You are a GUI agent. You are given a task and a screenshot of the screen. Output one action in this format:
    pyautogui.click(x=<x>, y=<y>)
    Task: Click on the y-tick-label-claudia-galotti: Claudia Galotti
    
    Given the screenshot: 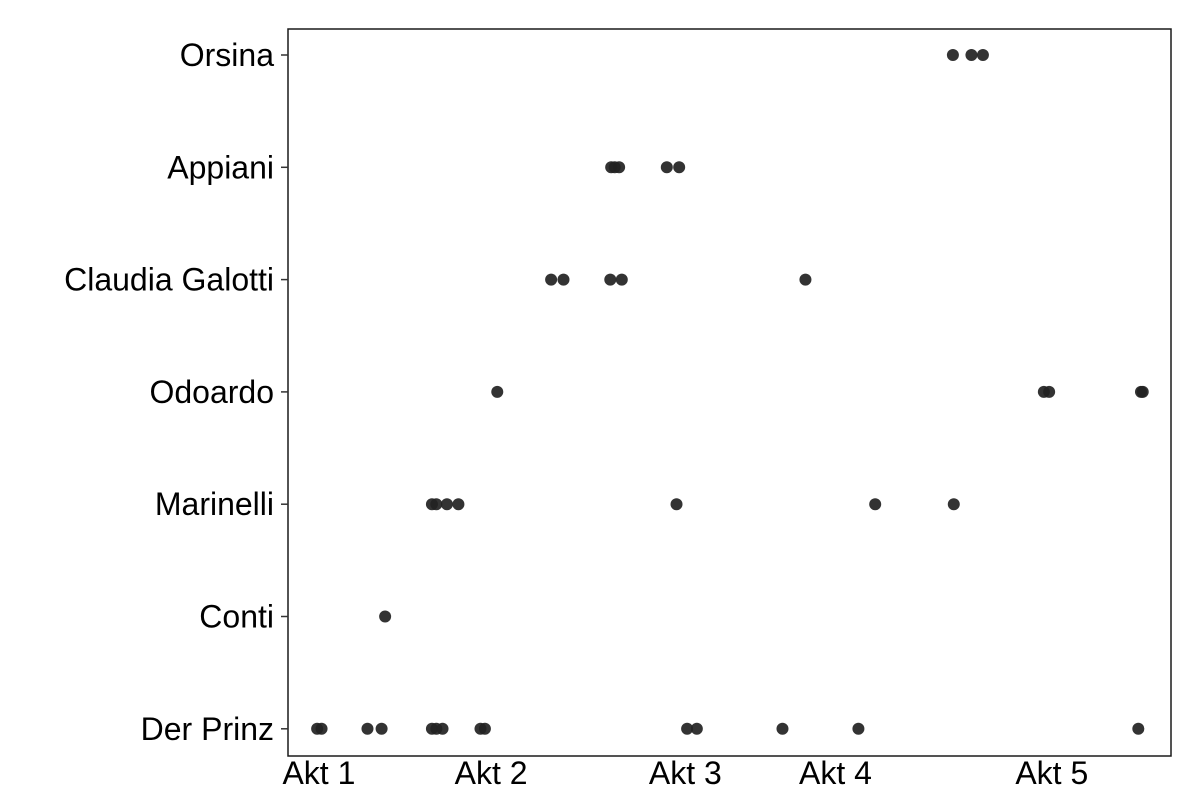 What is the action you would take?
    pyautogui.click(x=169, y=280)
    